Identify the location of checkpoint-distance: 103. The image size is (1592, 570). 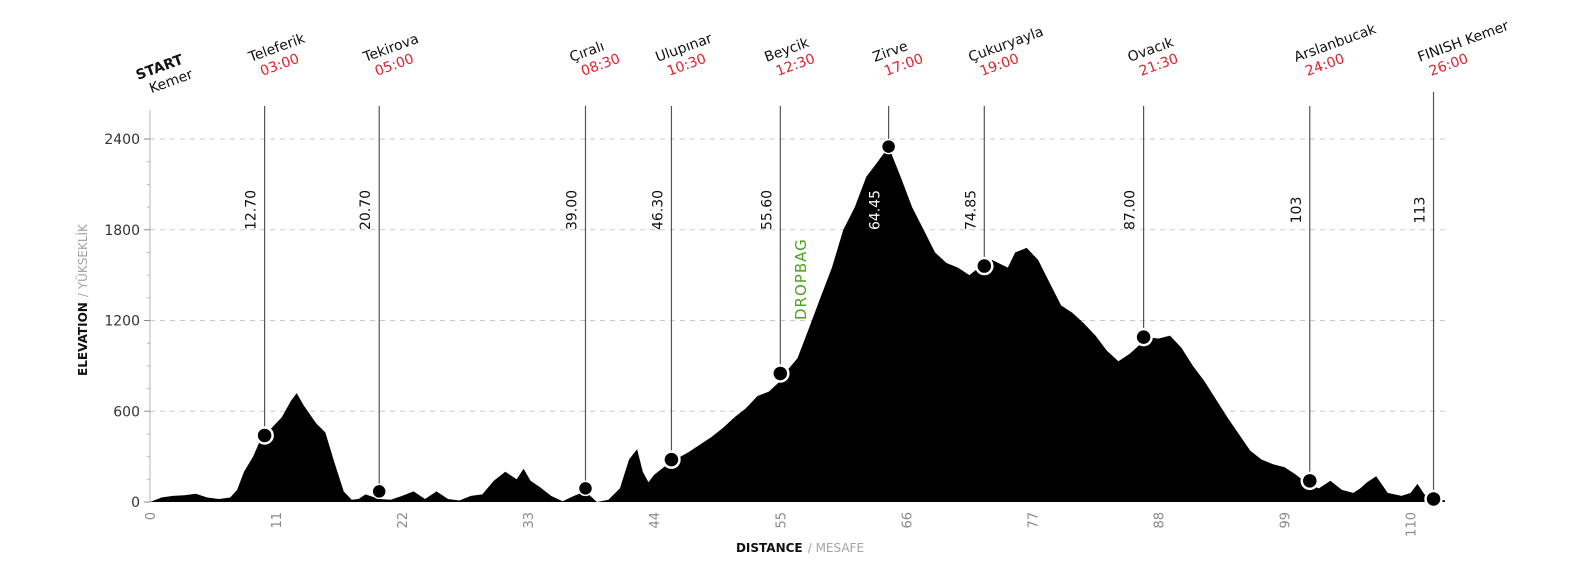
(1297, 210).